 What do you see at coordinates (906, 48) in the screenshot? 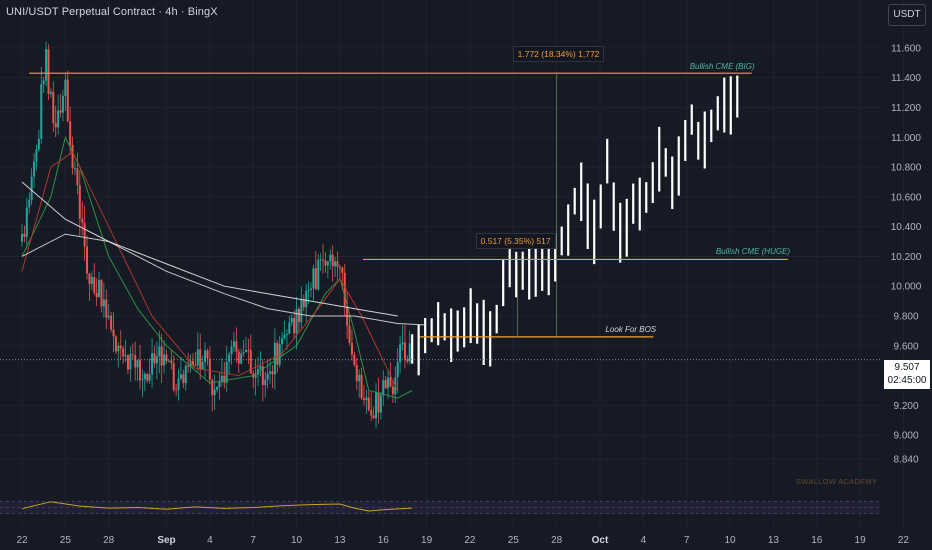
I see `y-tick-label: 11.600` at bounding box center [906, 48].